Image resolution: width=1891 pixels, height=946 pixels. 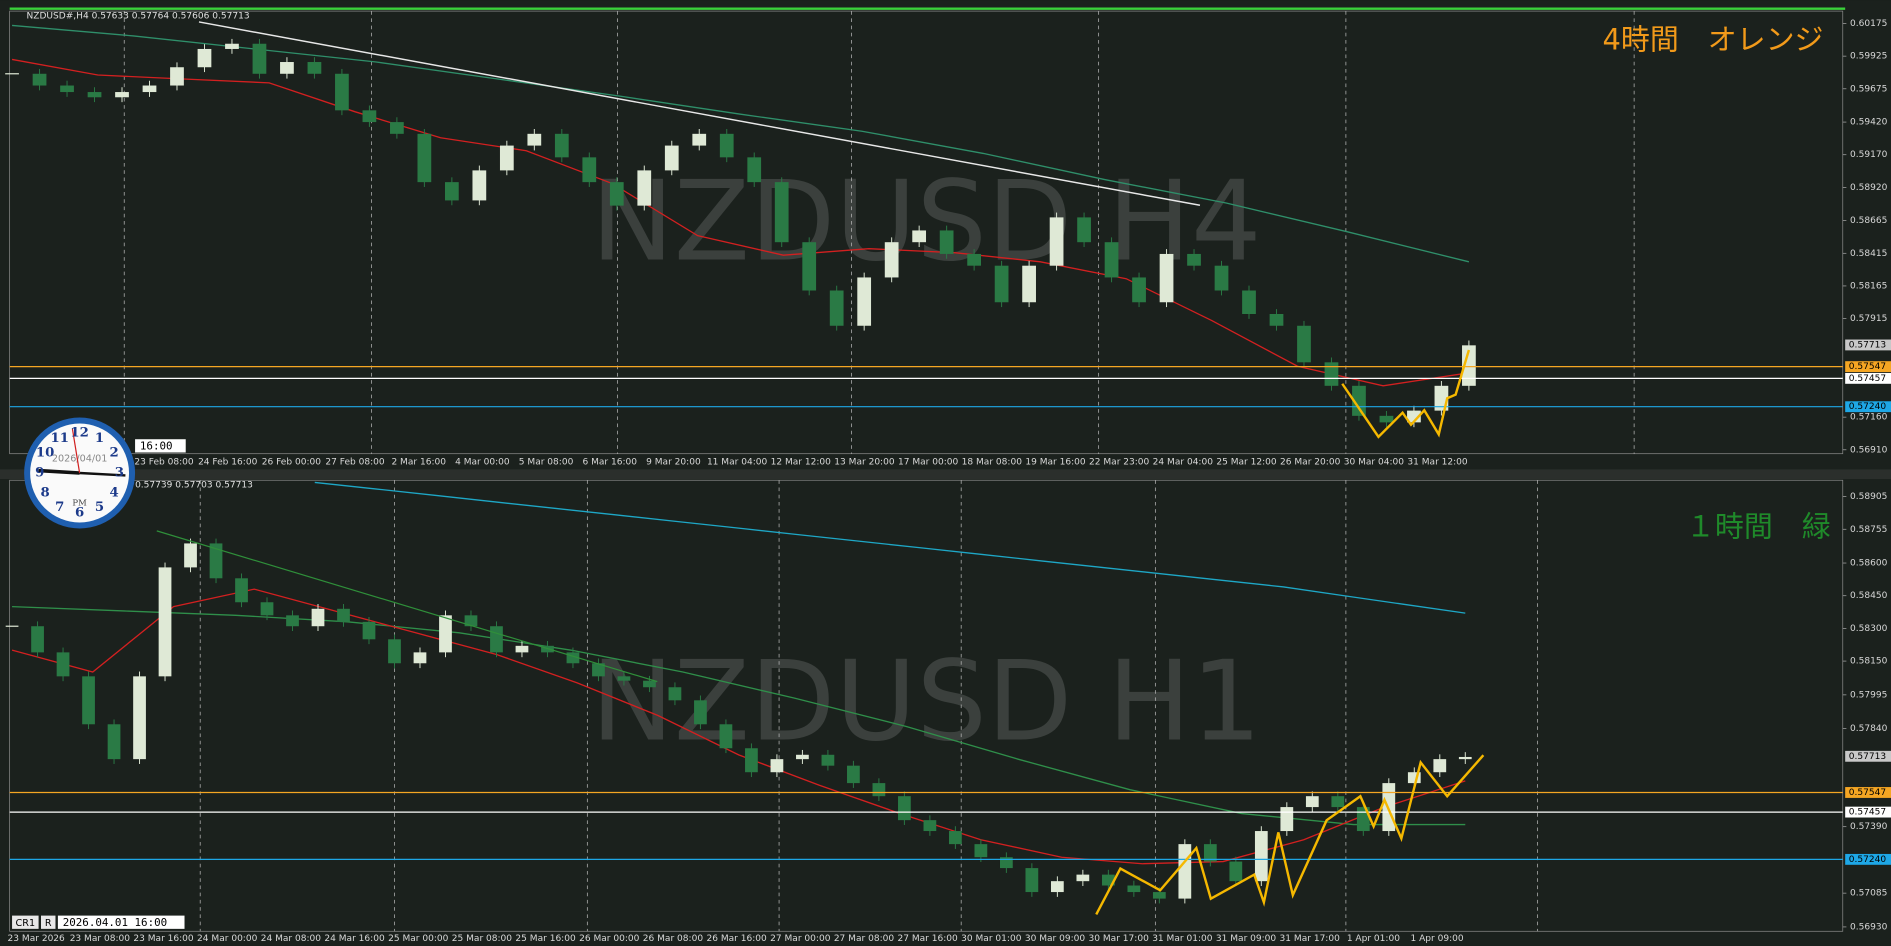 I want to click on time-box, so click(x=160, y=446).